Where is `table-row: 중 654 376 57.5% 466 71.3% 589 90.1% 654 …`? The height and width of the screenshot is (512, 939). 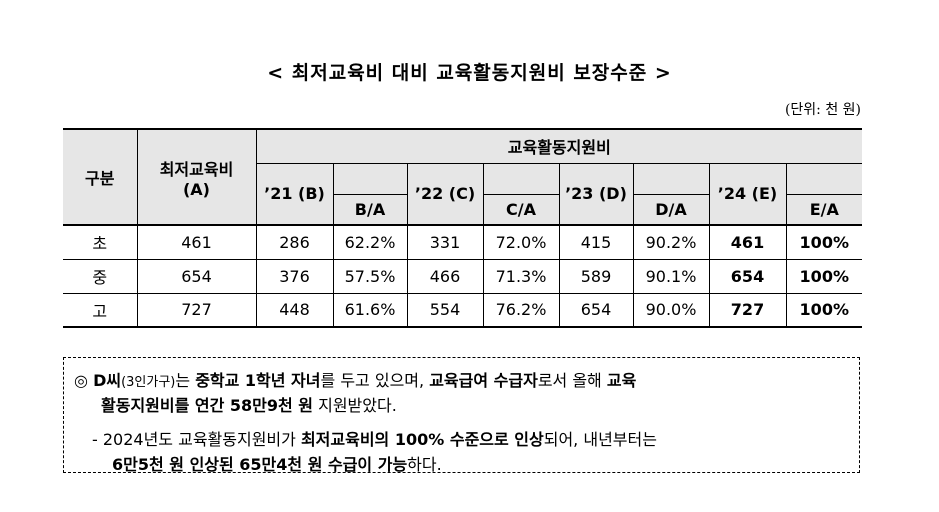 table-row: 중 654 376 57.5% 466 71.3% 589 90.1% 654 … is located at coordinates (463, 276).